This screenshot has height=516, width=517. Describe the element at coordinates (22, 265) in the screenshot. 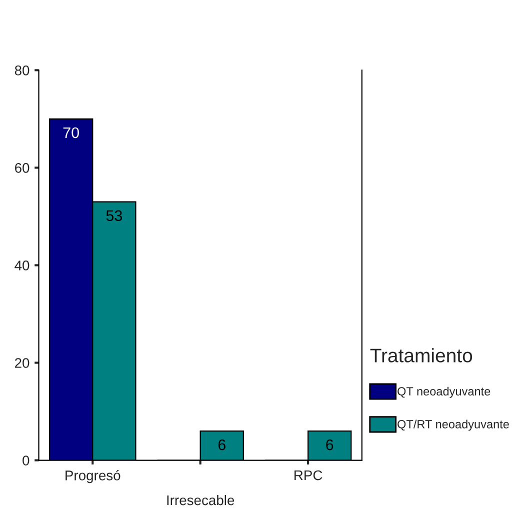

I see `y-tick-label: 40` at that location.